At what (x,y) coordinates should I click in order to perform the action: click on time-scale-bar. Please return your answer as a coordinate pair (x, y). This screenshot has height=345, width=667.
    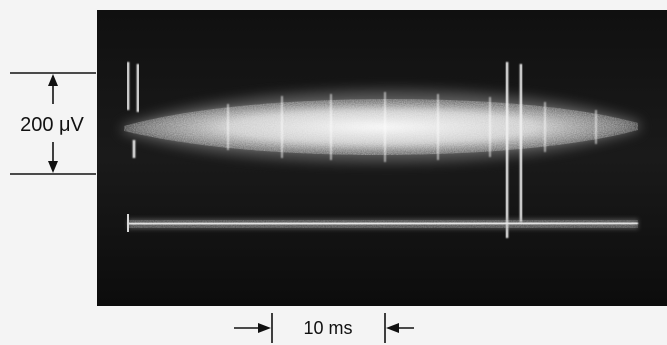
    Looking at the image, I should click on (324, 328).